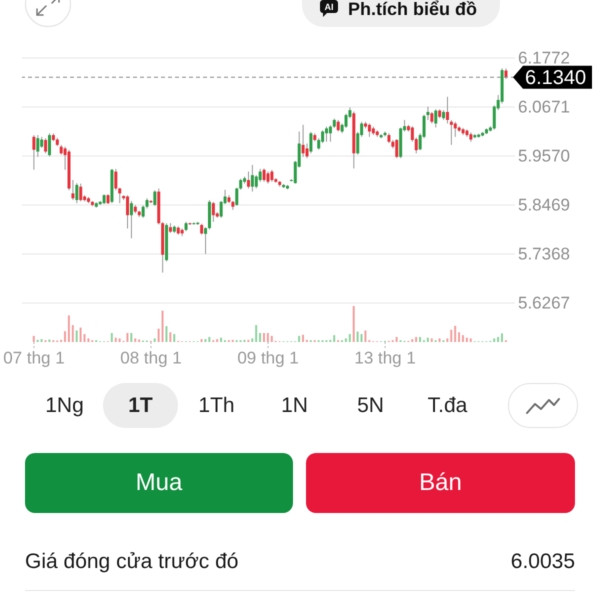  I want to click on ref-line-label: 6.1340, so click(555, 78).